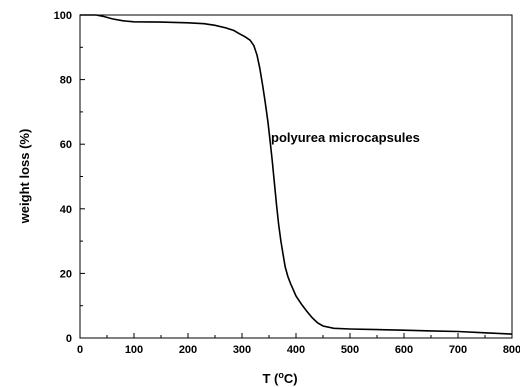  Describe the element at coordinates (291, 378) in the screenshot. I see `x-axis-label-unit: C)` at that location.